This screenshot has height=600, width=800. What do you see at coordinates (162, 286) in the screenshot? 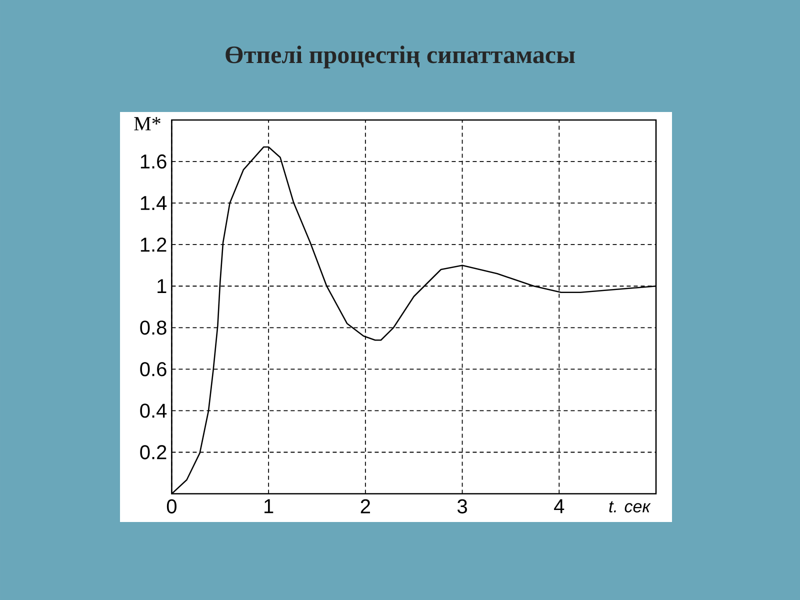
I see `y-tick-label: 1` at bounding box center [162, 286].